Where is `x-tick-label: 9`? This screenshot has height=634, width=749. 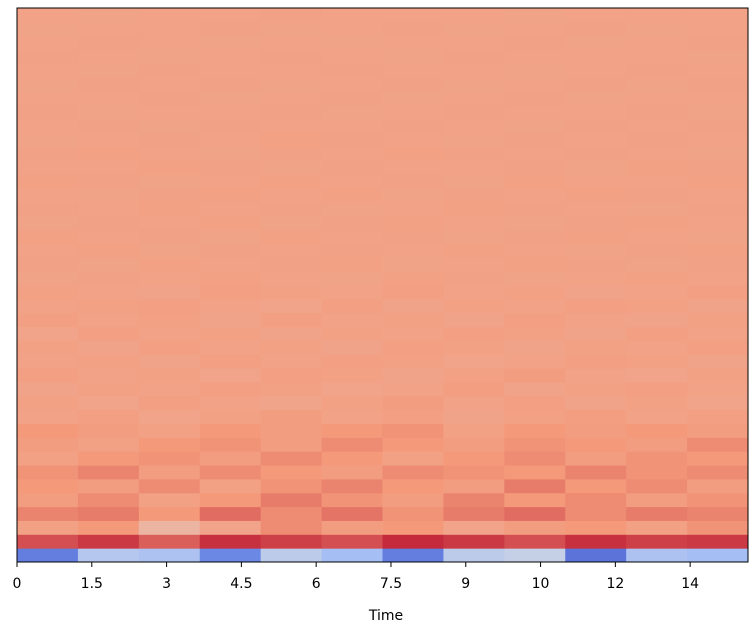
x-tick-label: 9 is located at coordinates (465, 584).